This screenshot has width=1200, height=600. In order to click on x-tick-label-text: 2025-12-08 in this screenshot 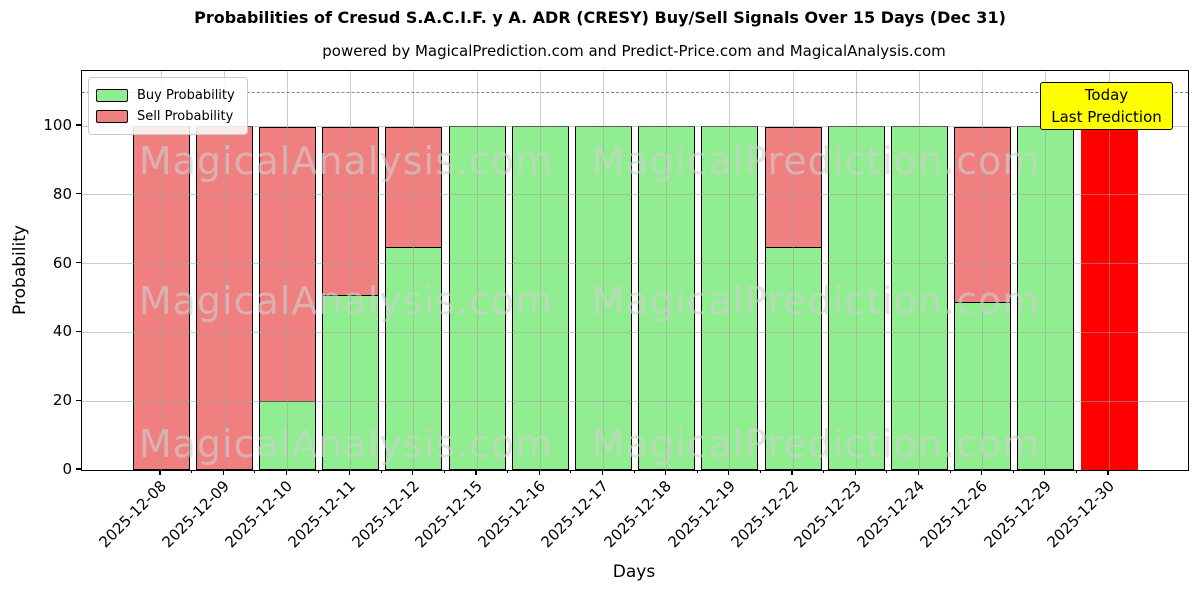, I will do `click(132, 514)`.